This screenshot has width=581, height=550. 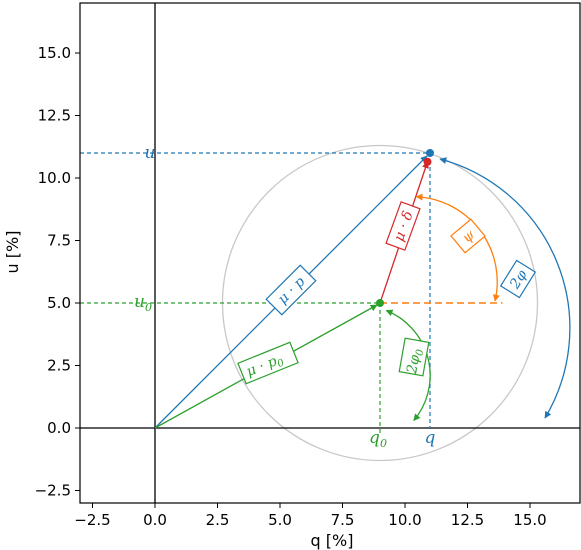 I want to click on annotation-mu-p0: μ · p0, so click(x=268, y=363).